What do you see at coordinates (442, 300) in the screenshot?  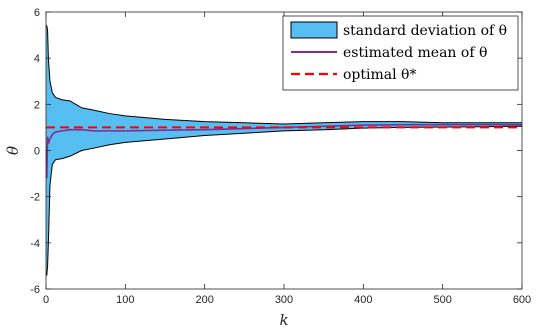 I see `x-tick-label: 500` at bounding box center [442, 300].